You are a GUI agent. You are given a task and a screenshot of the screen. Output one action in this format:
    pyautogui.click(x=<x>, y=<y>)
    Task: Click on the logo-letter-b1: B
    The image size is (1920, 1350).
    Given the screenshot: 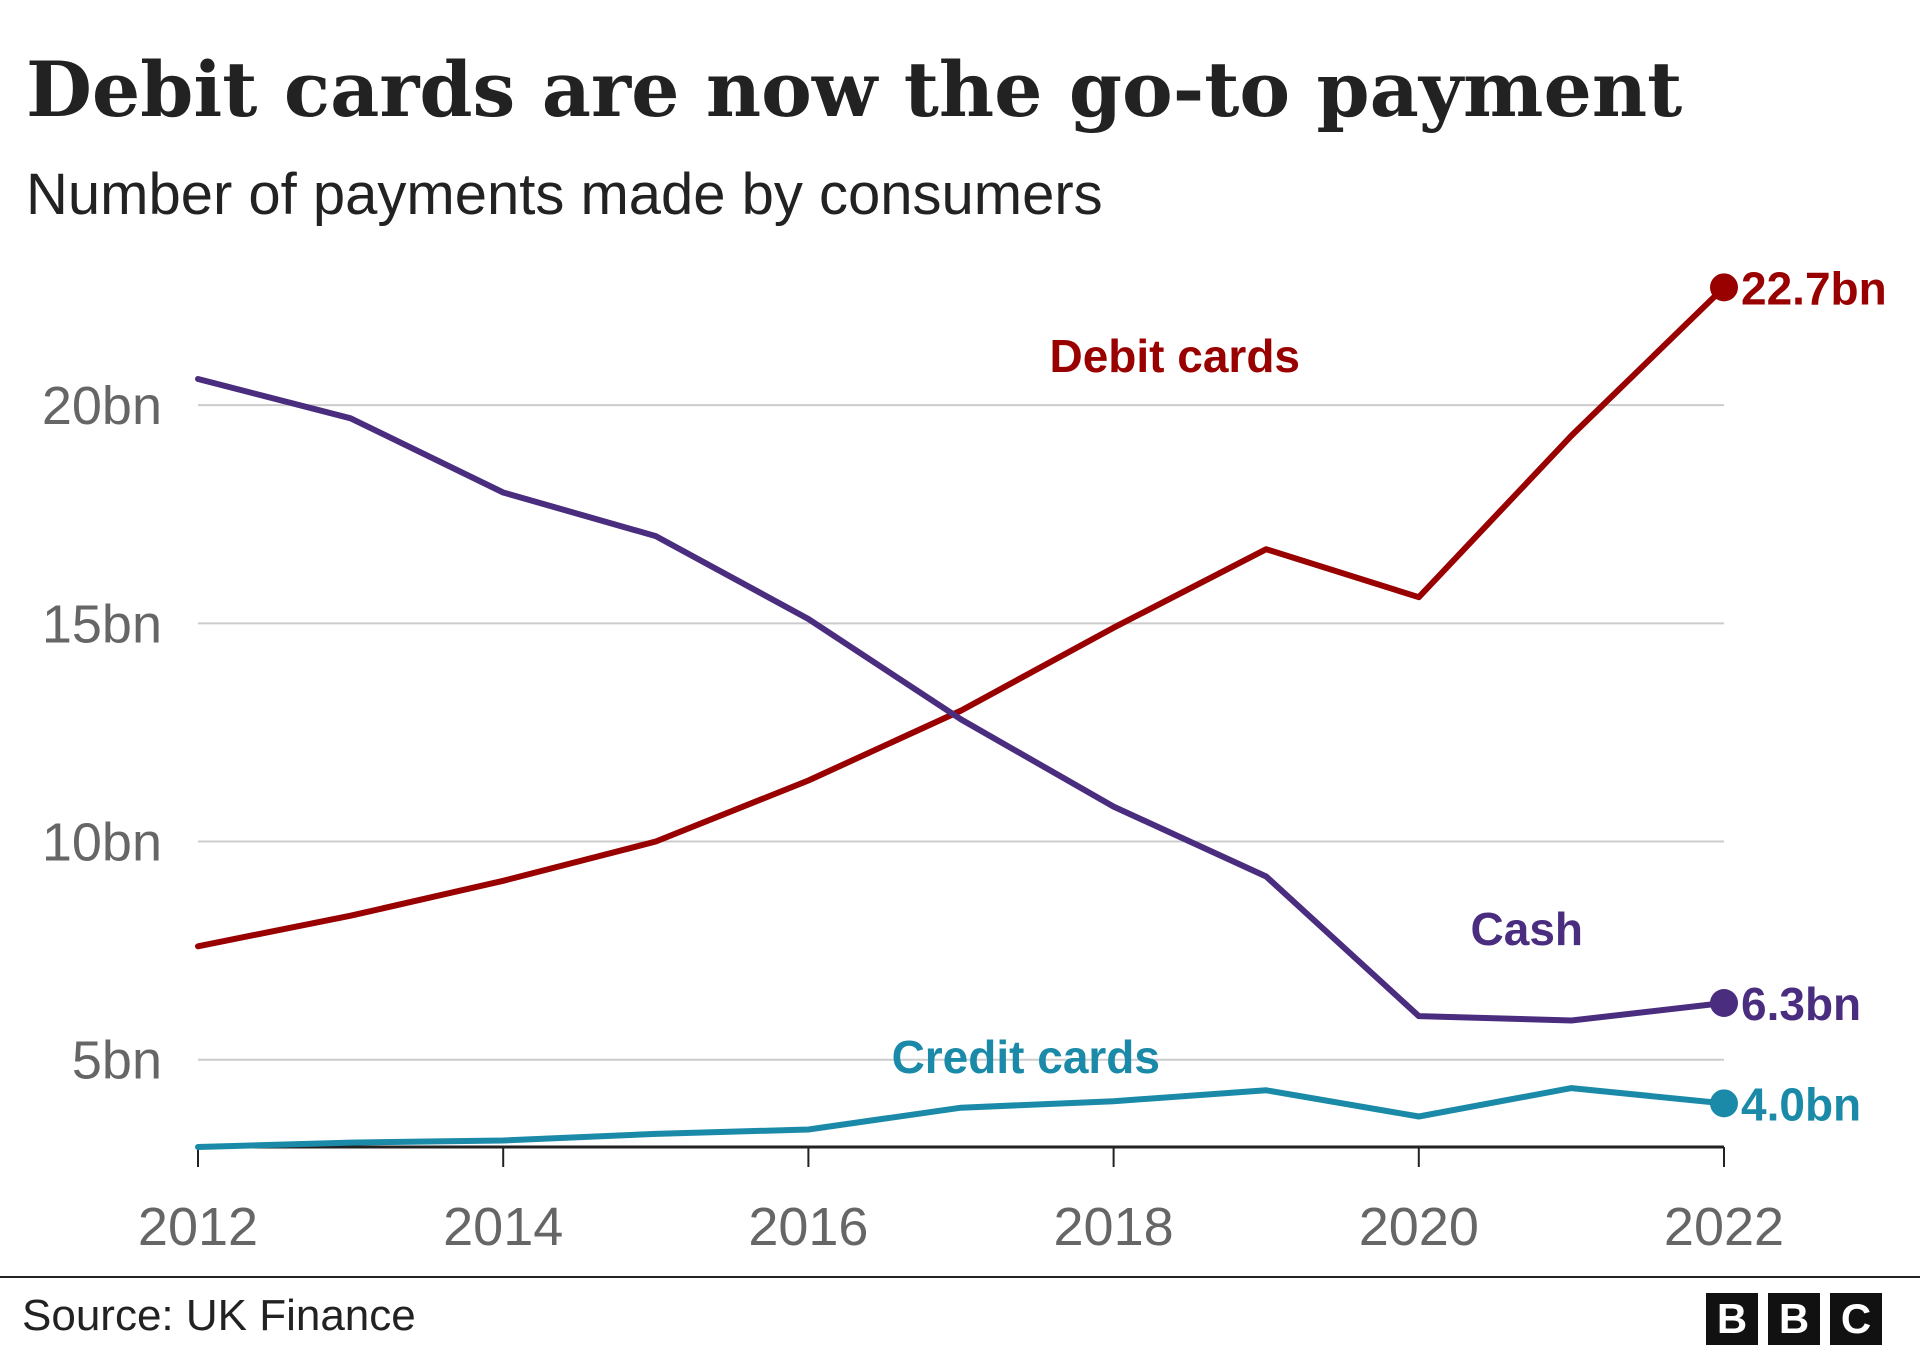 What is the action you would take?
    pyautogui.click(x=1732, y=1319)
    